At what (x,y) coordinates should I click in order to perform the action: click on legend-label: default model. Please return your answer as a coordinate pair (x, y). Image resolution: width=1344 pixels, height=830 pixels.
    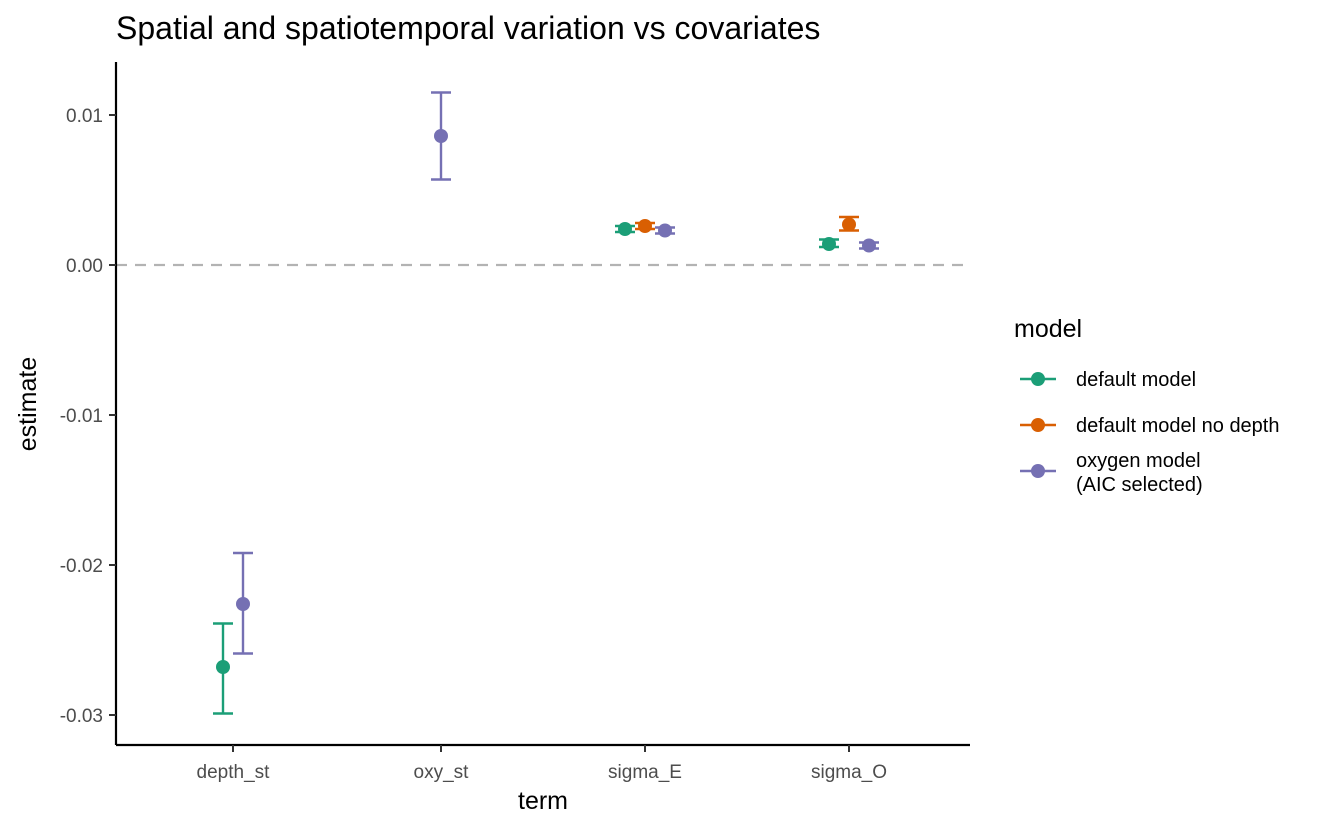
    Looking at the image, I should click on (1136, 380).